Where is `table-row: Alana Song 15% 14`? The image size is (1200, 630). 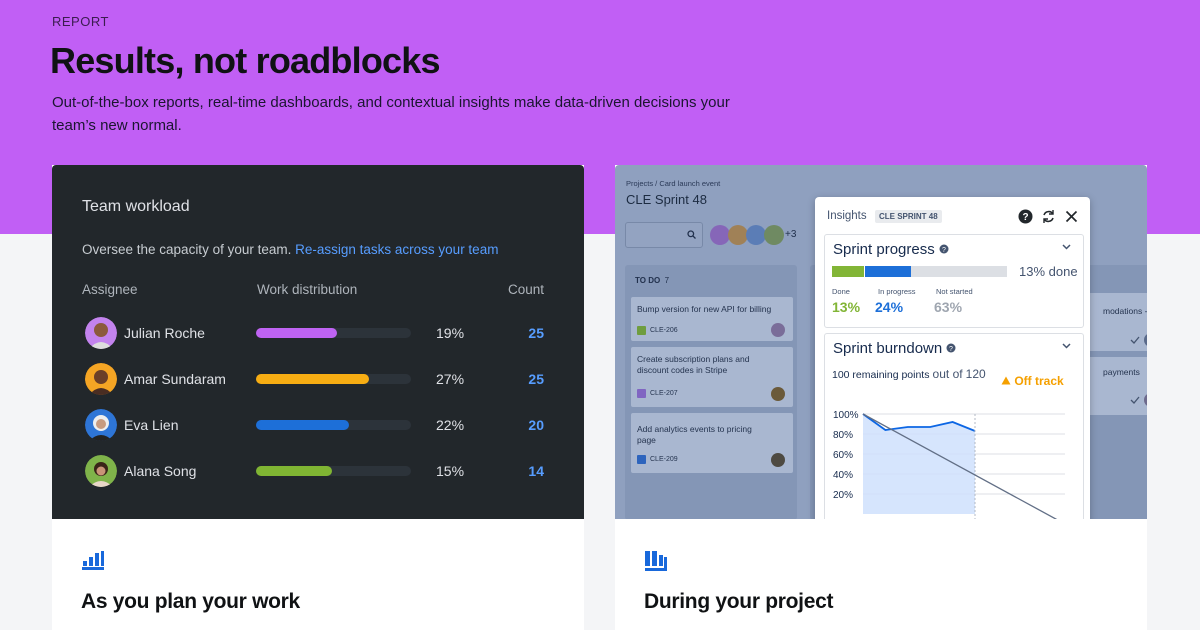
table-row: Alana Song 15% 14 is located at coordinates (318, 478).